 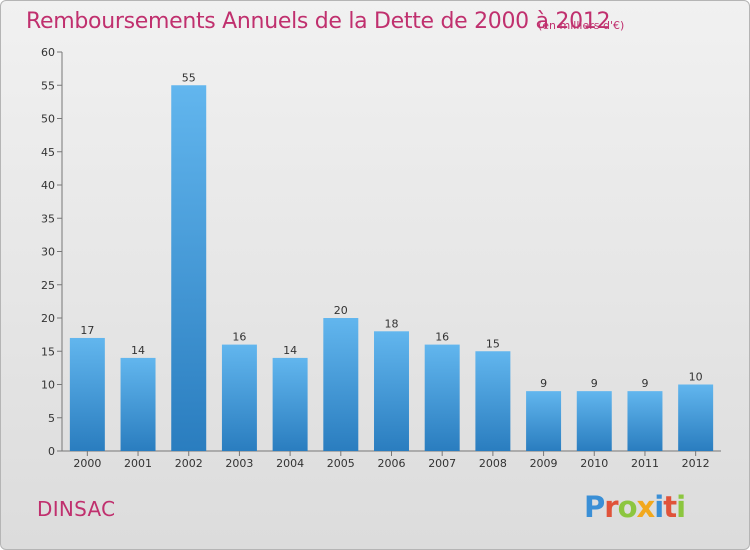 I want to click on y-tick-label: 35, so click(x=48, y=218).